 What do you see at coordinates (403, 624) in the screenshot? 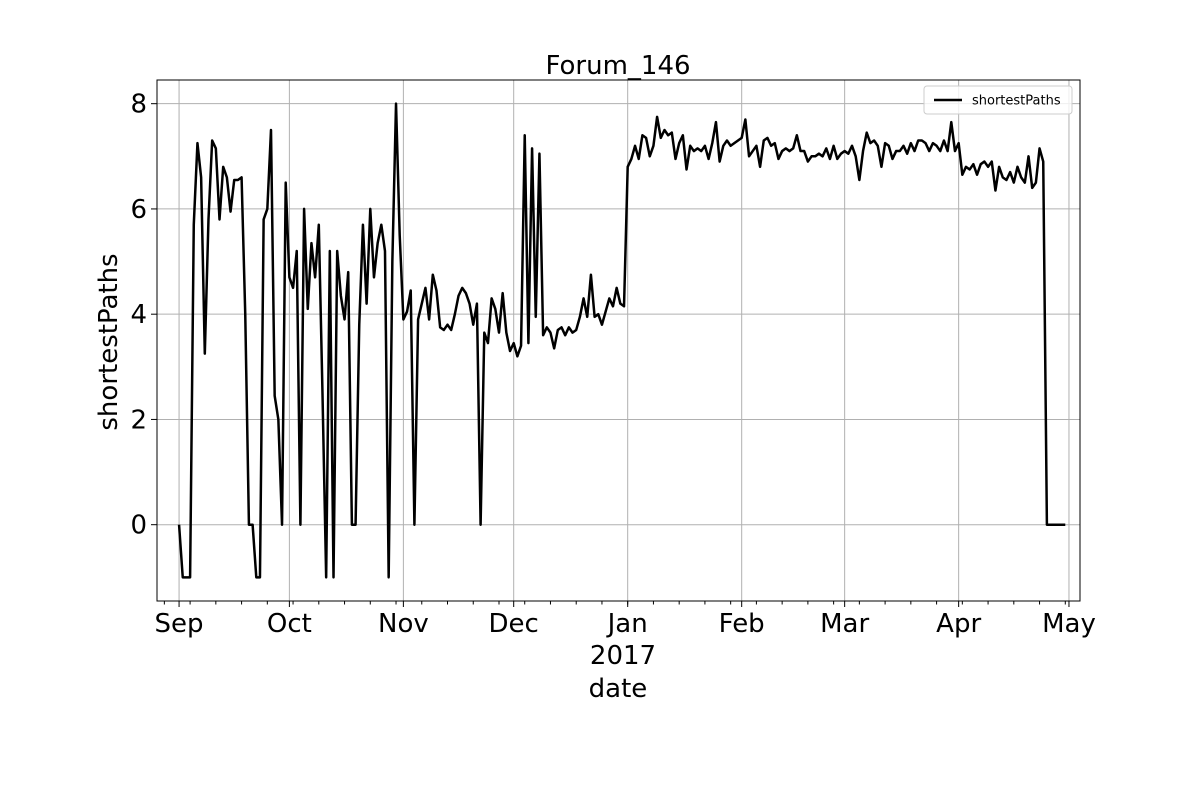
I see `x-tick-label: Nov` at bounding box center [403, 624].